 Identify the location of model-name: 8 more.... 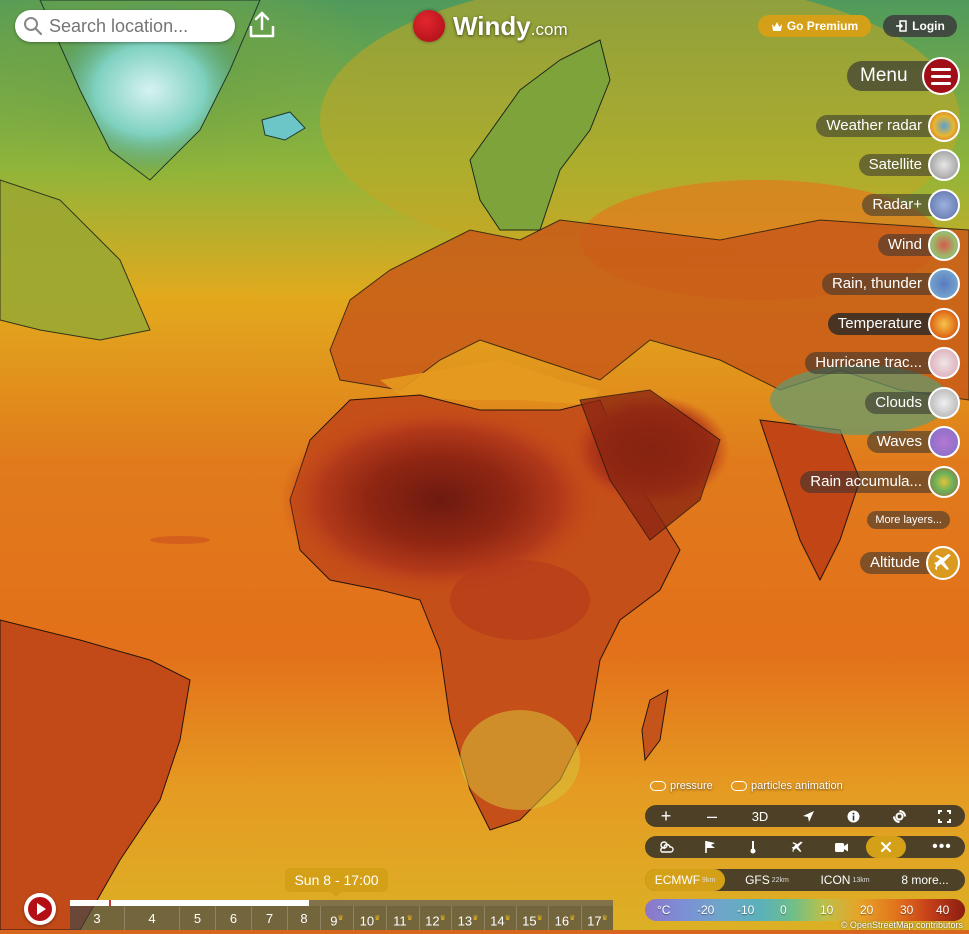
(925, 880).